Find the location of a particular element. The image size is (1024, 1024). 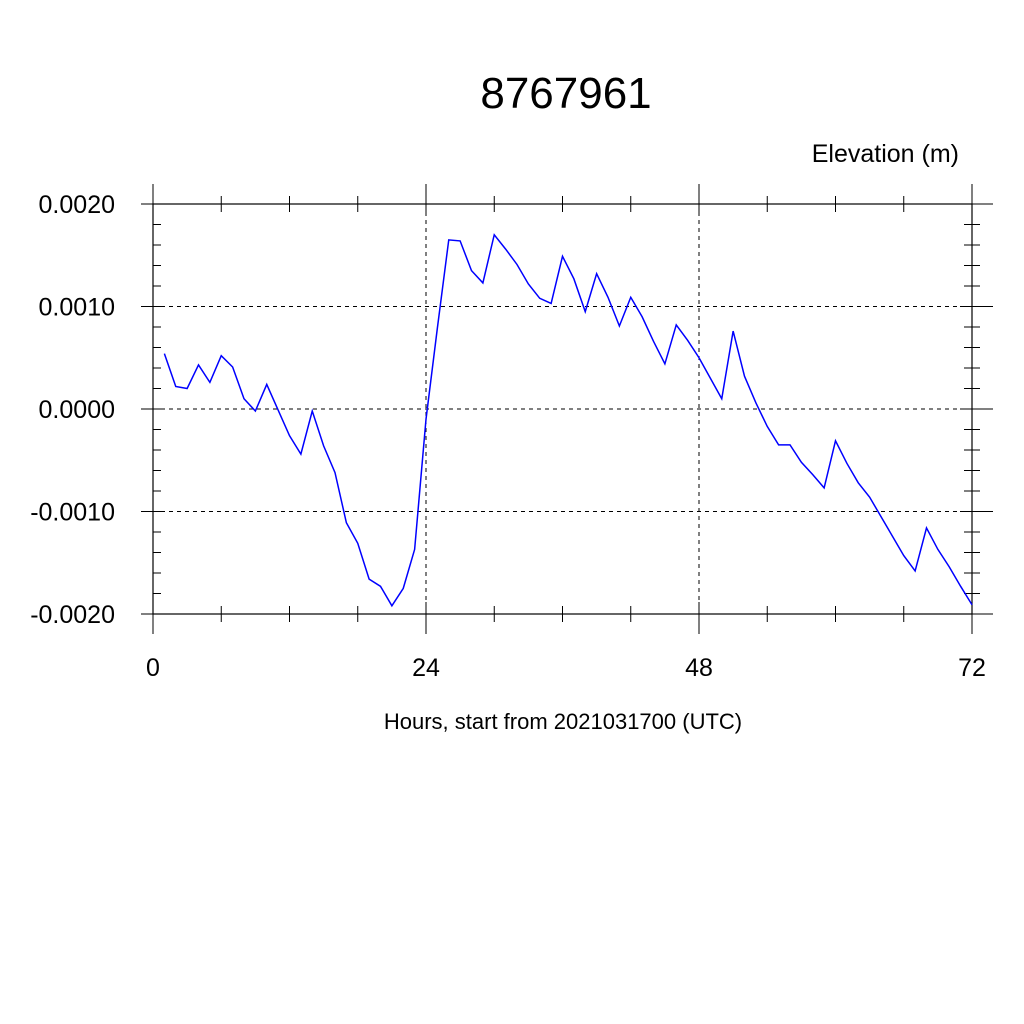

y-tick-label: 0.0000 is located at coordinates (77, 410).